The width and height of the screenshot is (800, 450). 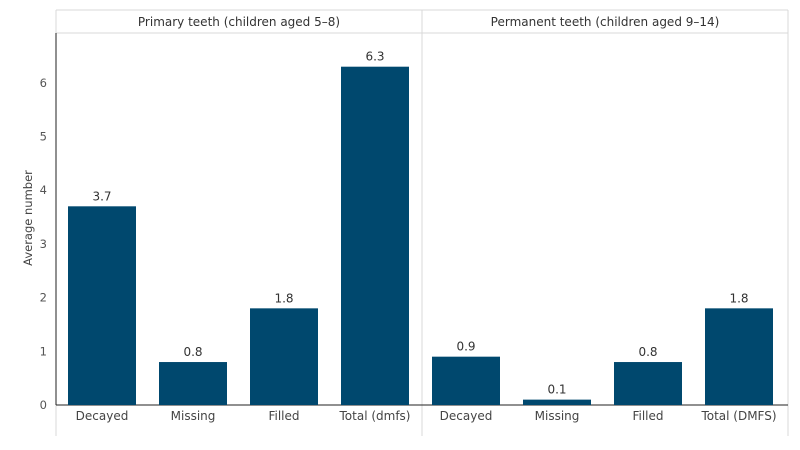 I want to click on category-label: Total (dmfs), so click(x=375, y=416).